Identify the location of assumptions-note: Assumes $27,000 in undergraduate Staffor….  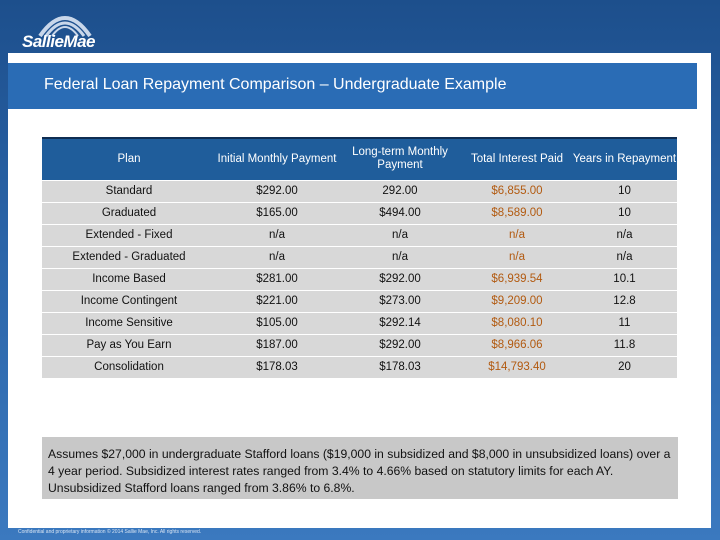
(360, 468).